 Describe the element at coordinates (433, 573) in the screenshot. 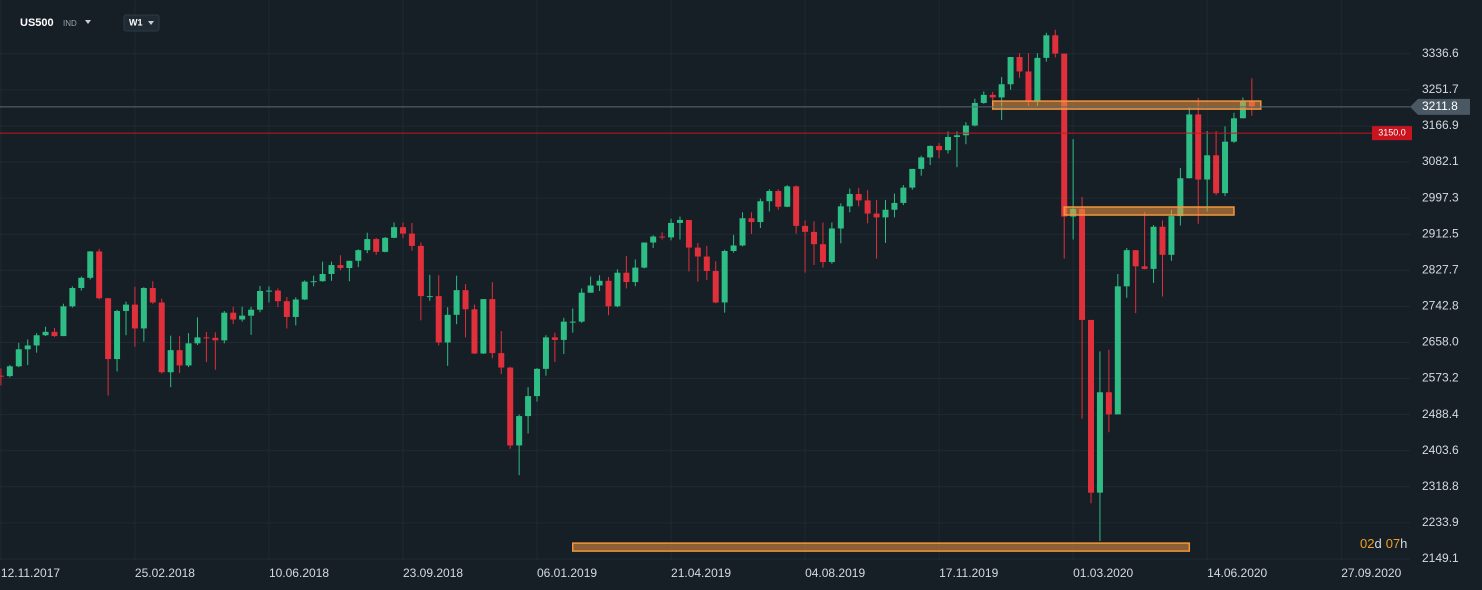

I see `x-tick-label: 23.09.2018` at that location.